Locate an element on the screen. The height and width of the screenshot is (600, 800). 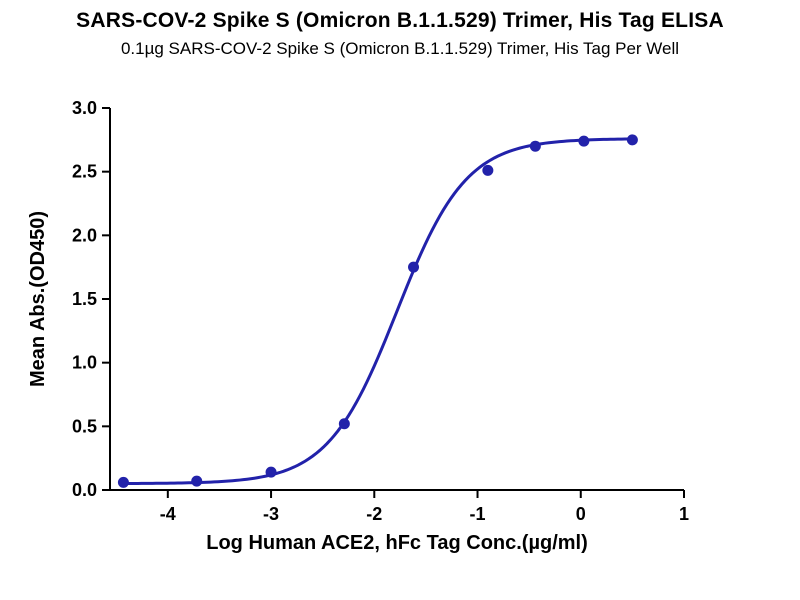
x-tick-label: -2 is located at coordinates (374, 514).